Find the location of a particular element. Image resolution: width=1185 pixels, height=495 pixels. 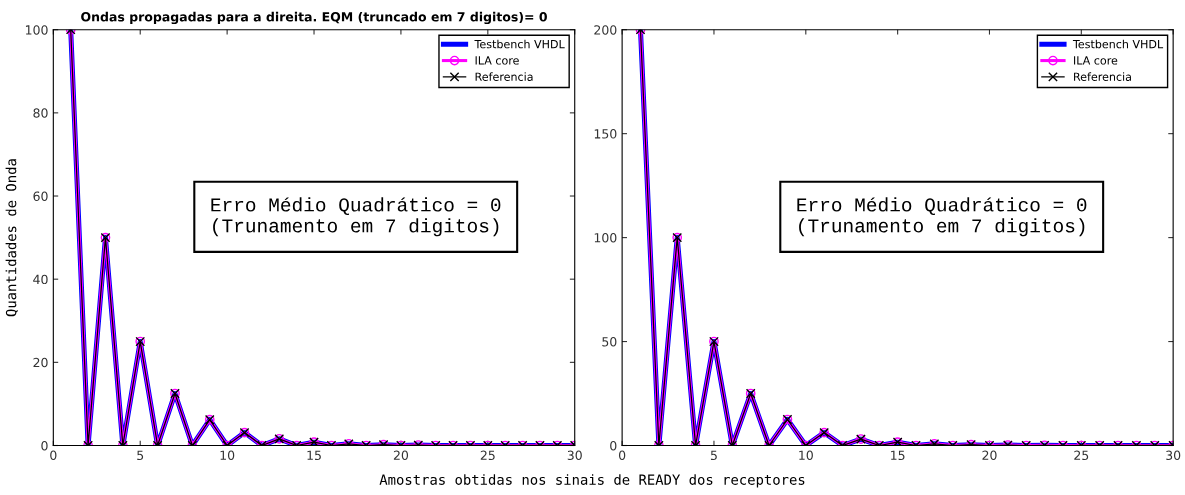

y-tick-label: 20 is located at coordinates (40, 362).